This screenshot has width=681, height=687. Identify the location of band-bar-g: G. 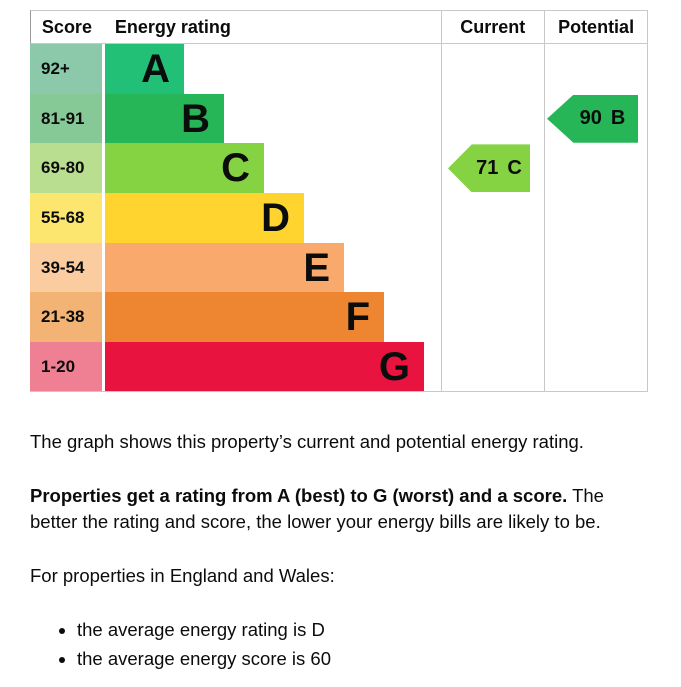
(264, 367).